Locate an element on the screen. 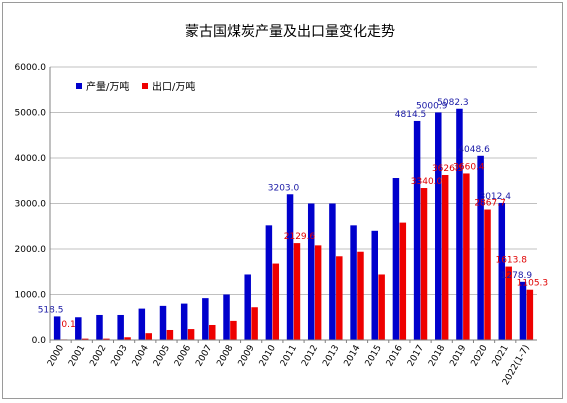  data-label-export: 3340.0 is located at coordinates (427, 182).